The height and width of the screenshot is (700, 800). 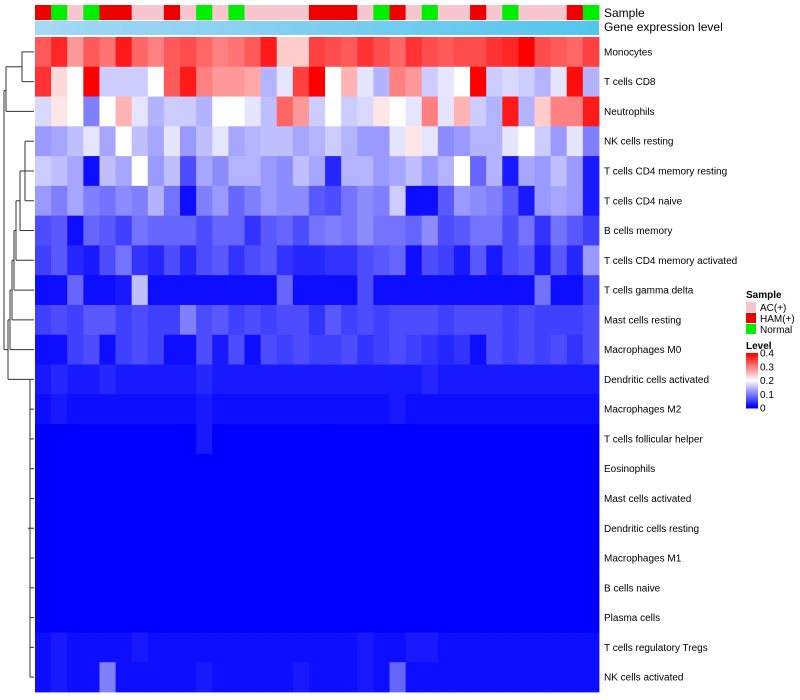 What do you see at coordinates (751, 318) in the screenshot?
I see `sample-legend-swatch` at bounding box center [751, 318].